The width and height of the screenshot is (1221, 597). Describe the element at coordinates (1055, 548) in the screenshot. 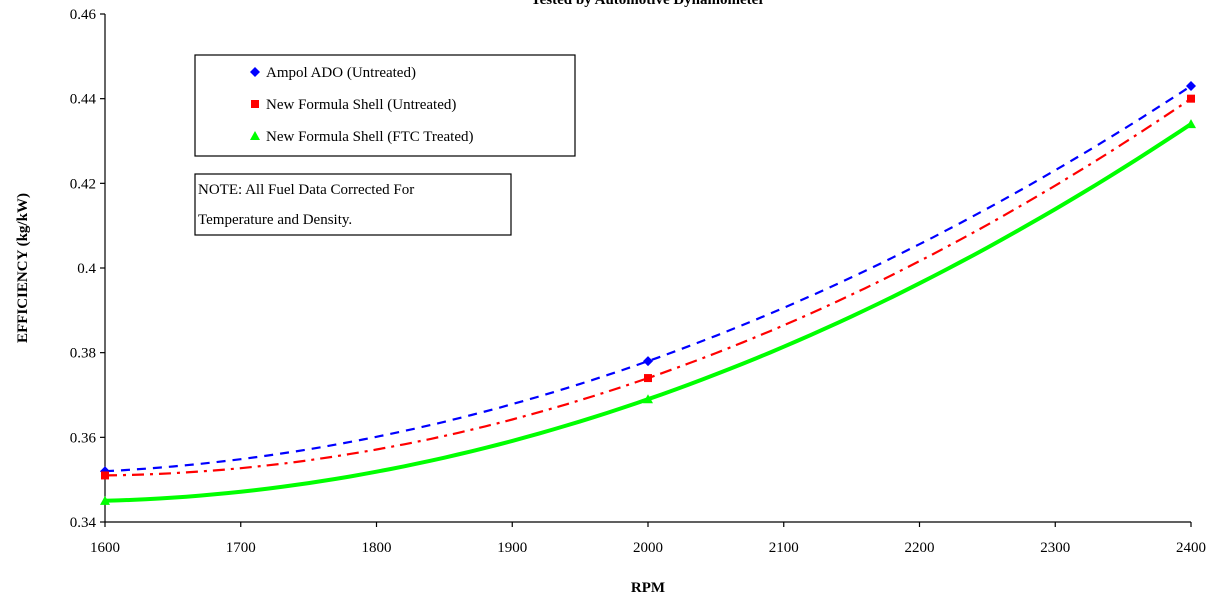

I see `x-tick-label: 2300` at that location.